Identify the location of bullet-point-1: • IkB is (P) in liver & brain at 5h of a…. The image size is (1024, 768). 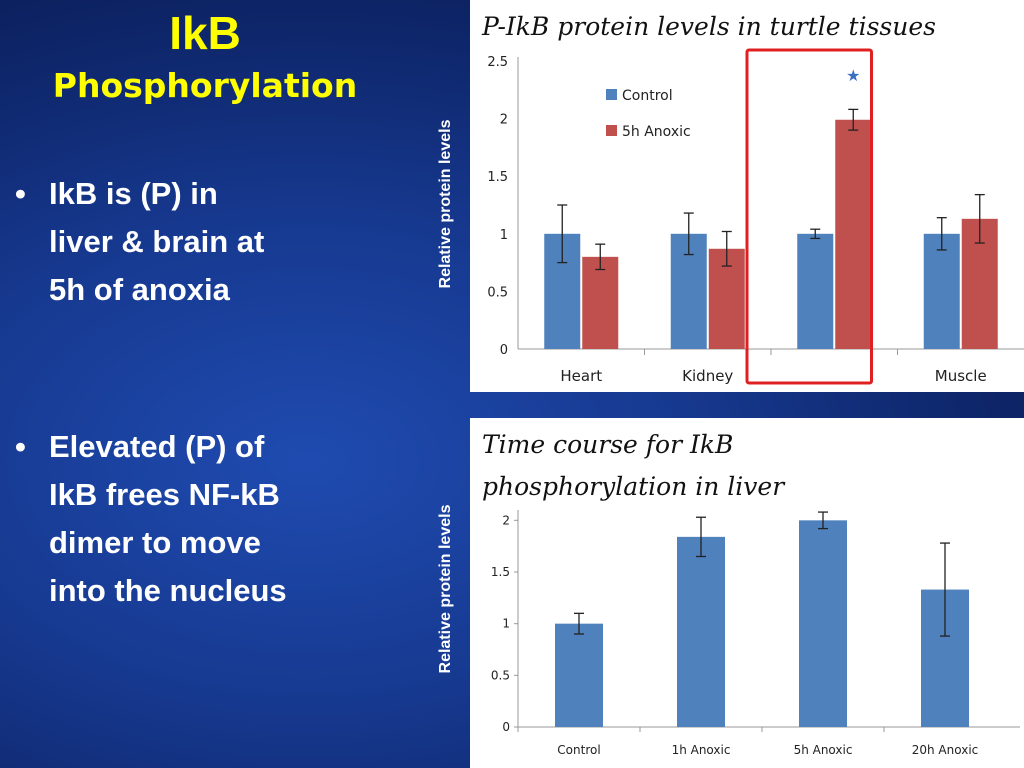
(140, 242).